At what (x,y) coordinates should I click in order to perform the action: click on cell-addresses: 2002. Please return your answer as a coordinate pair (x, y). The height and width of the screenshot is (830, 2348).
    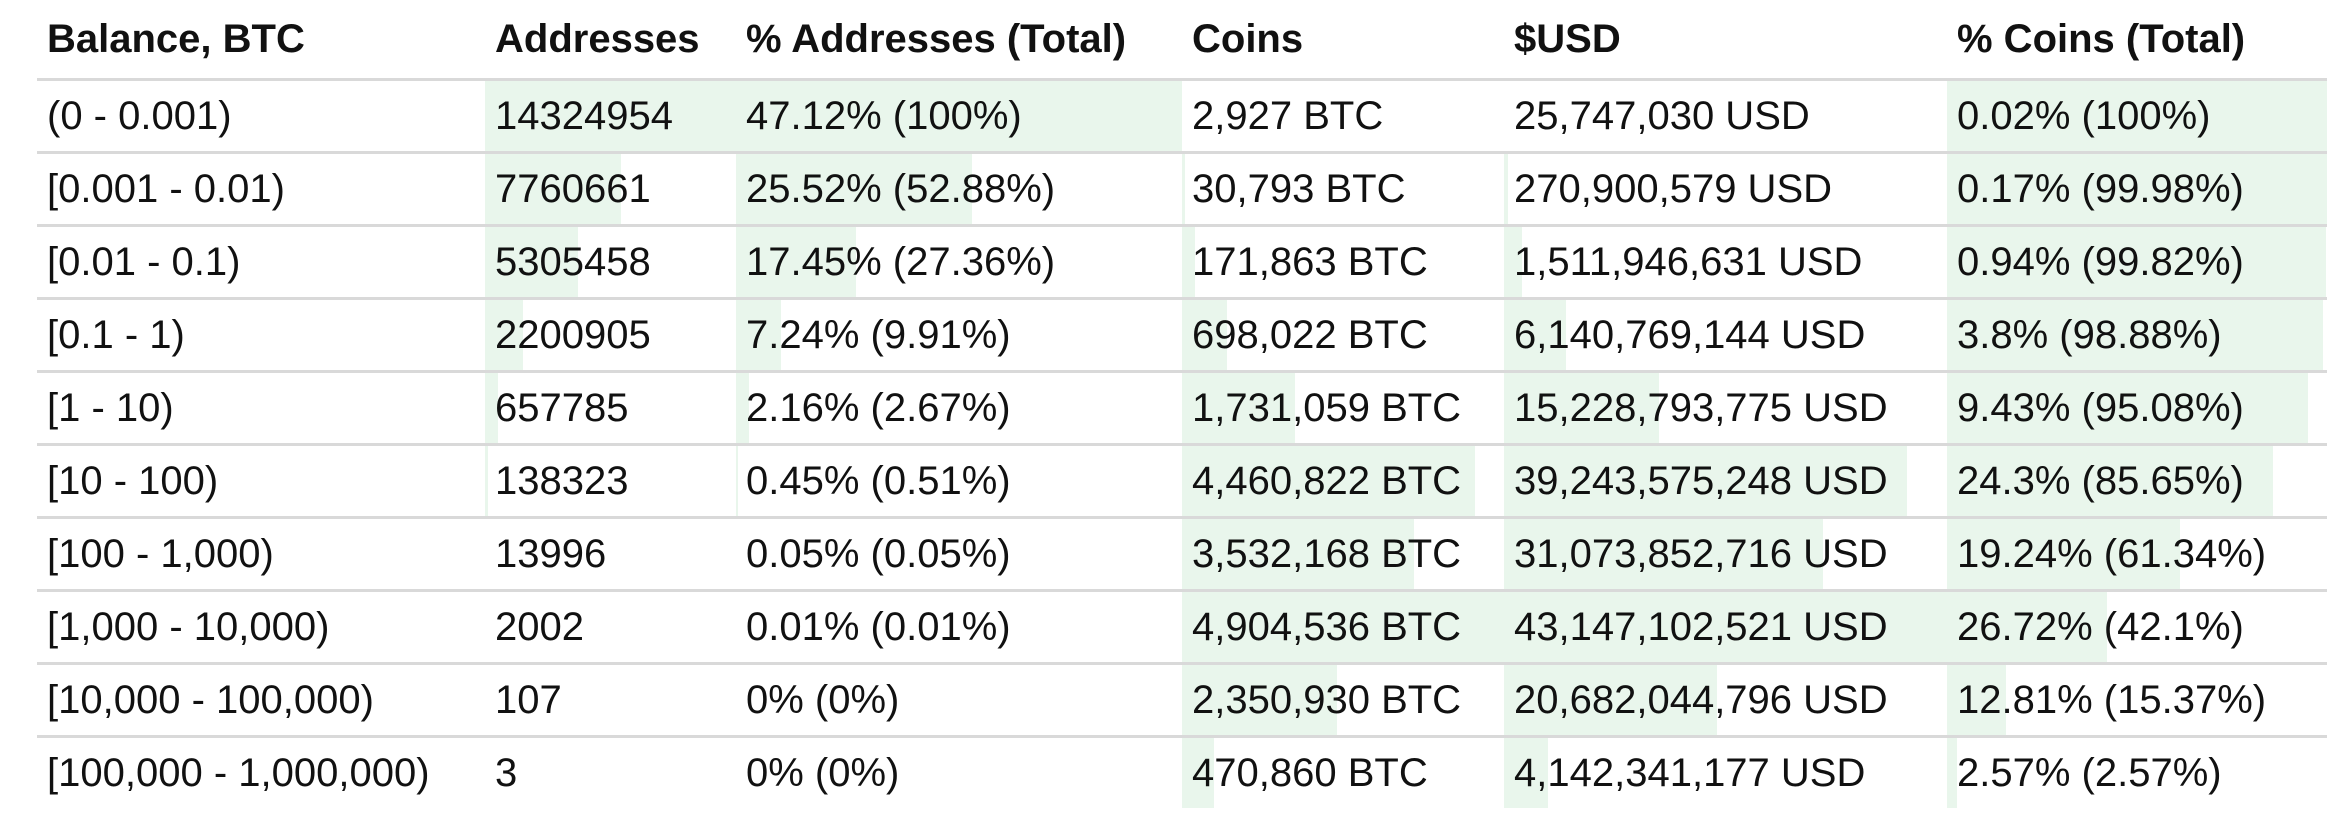
    Looking at the image, I should click on (610, 627).